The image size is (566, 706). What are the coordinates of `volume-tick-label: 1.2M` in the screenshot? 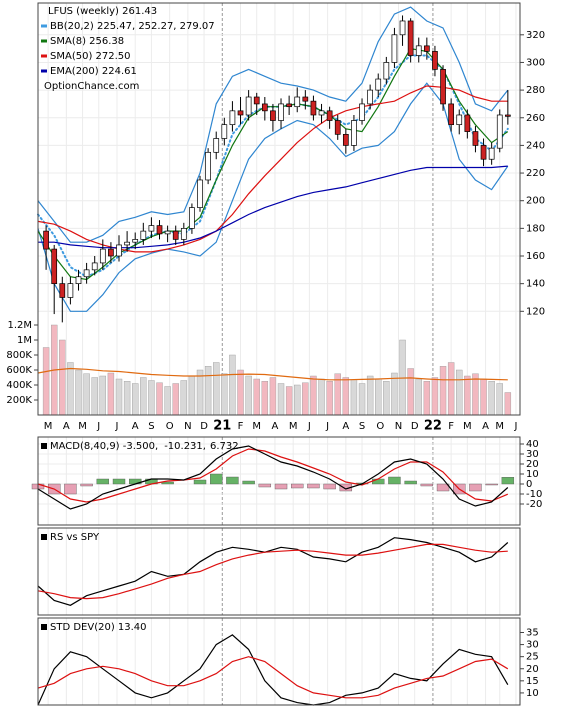 It's located at (19, 325).